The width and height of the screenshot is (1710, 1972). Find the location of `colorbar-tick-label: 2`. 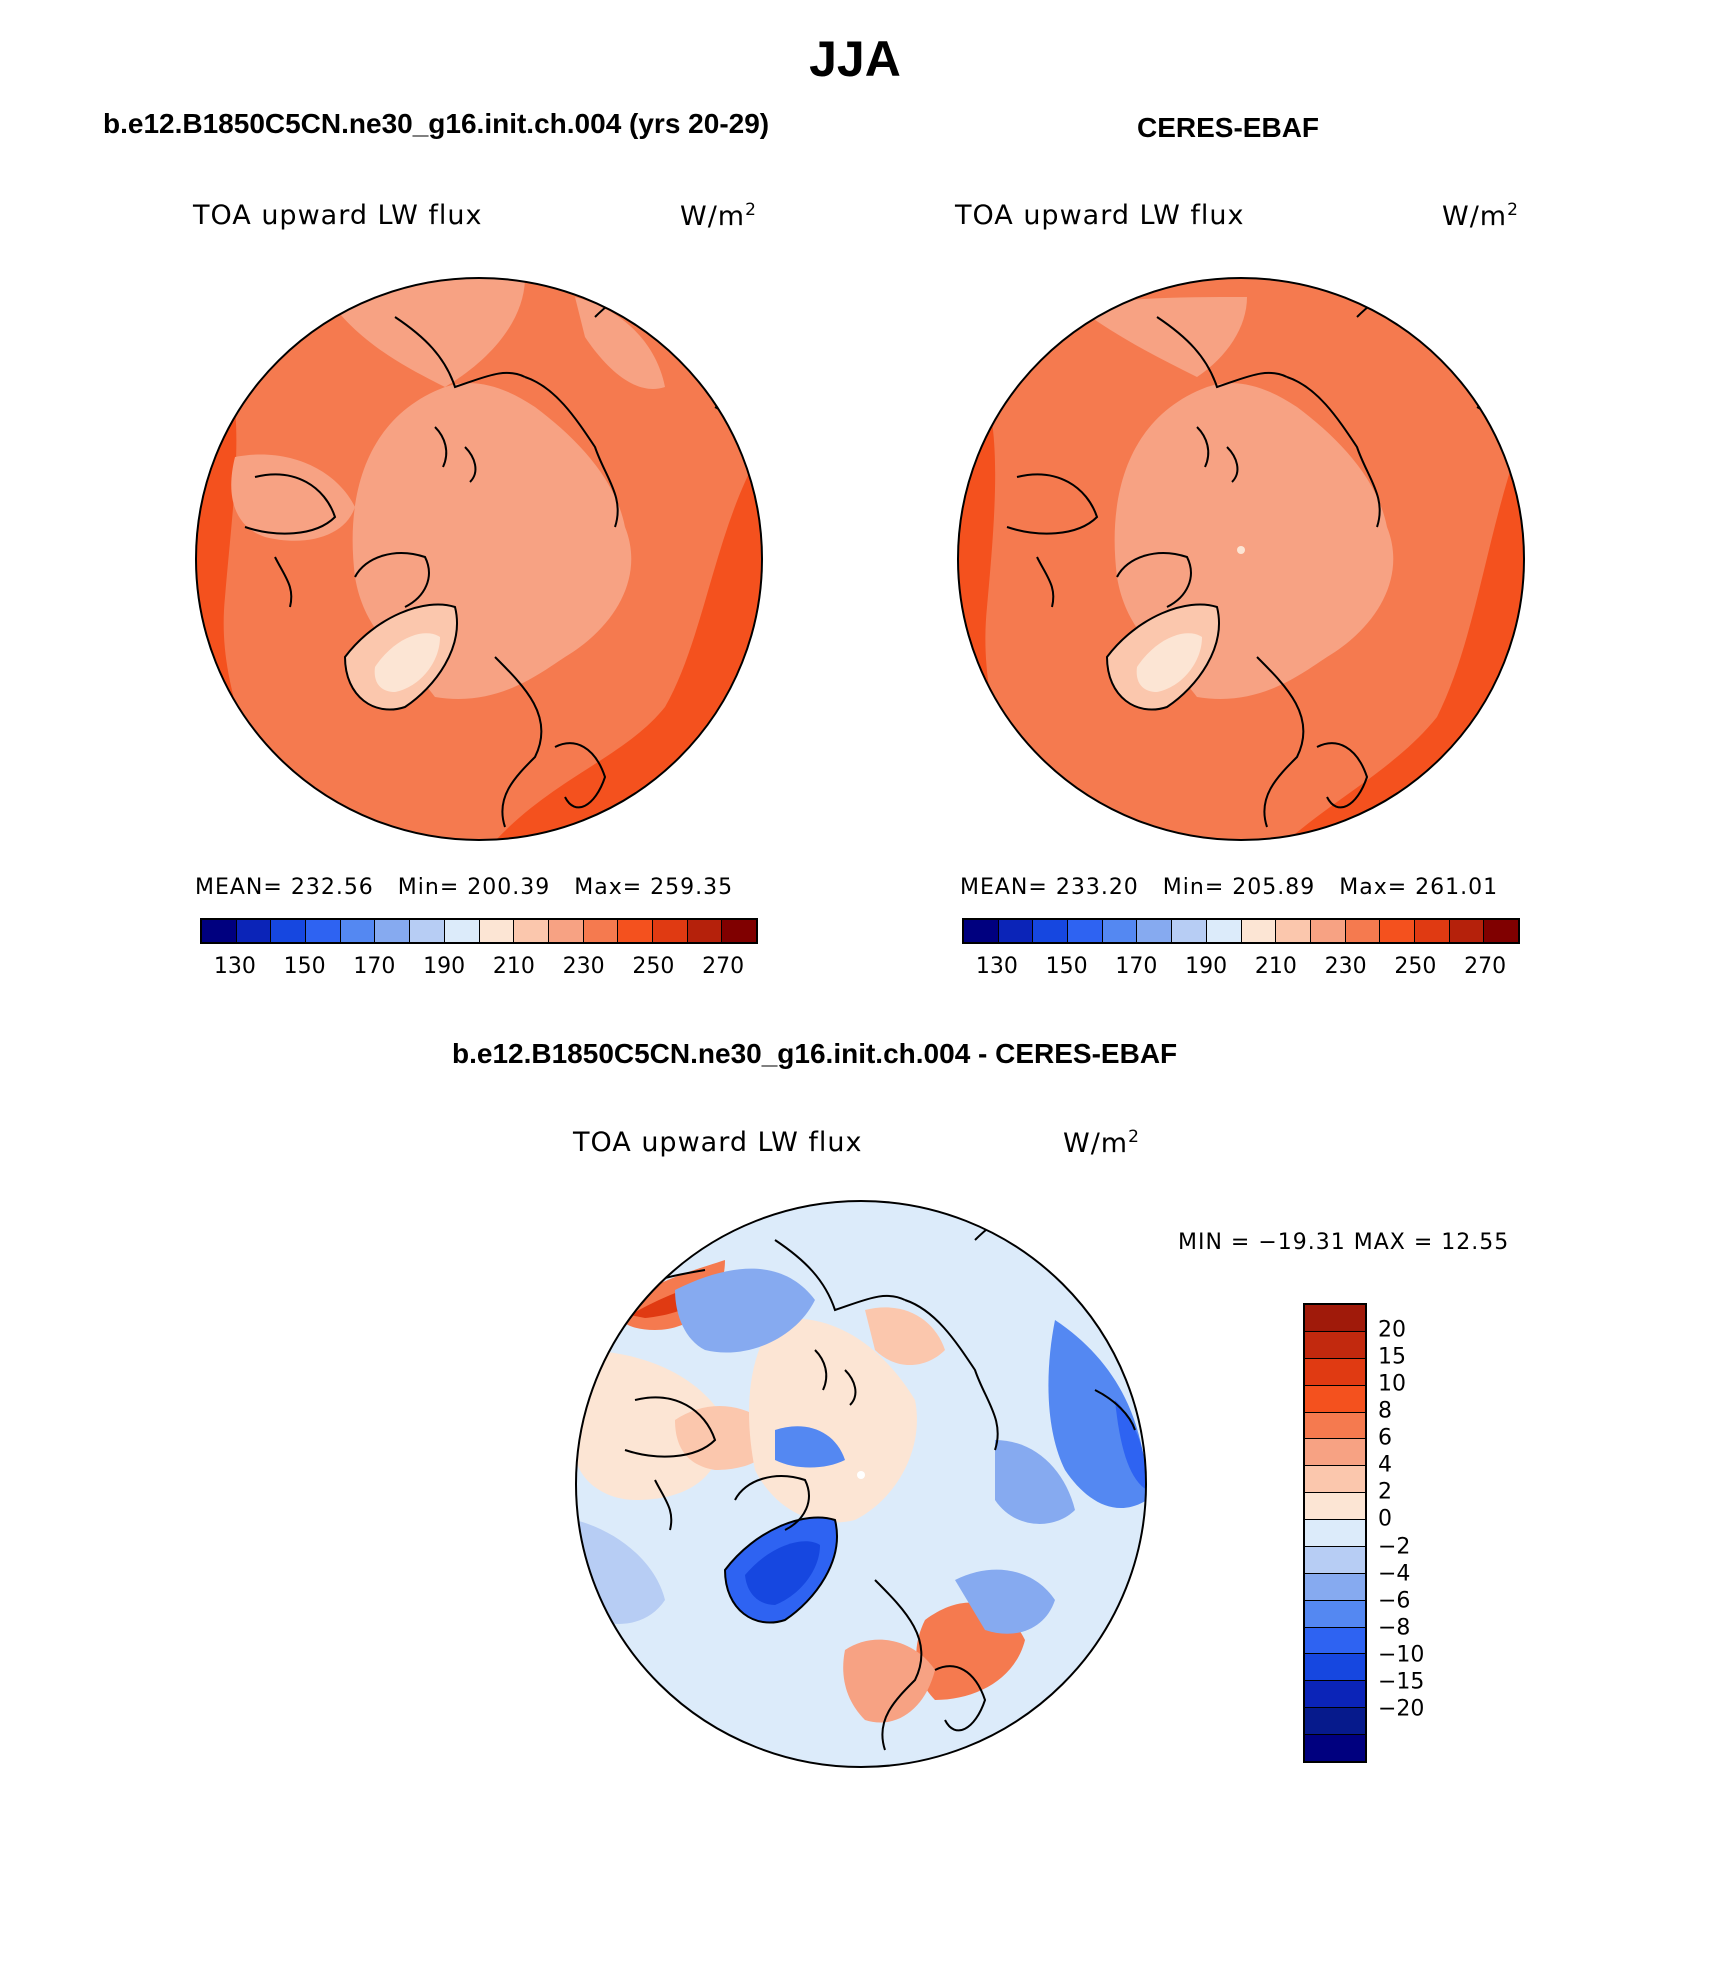

colorbar-tick-label: 2 is located at coordinates (1385, 1492).